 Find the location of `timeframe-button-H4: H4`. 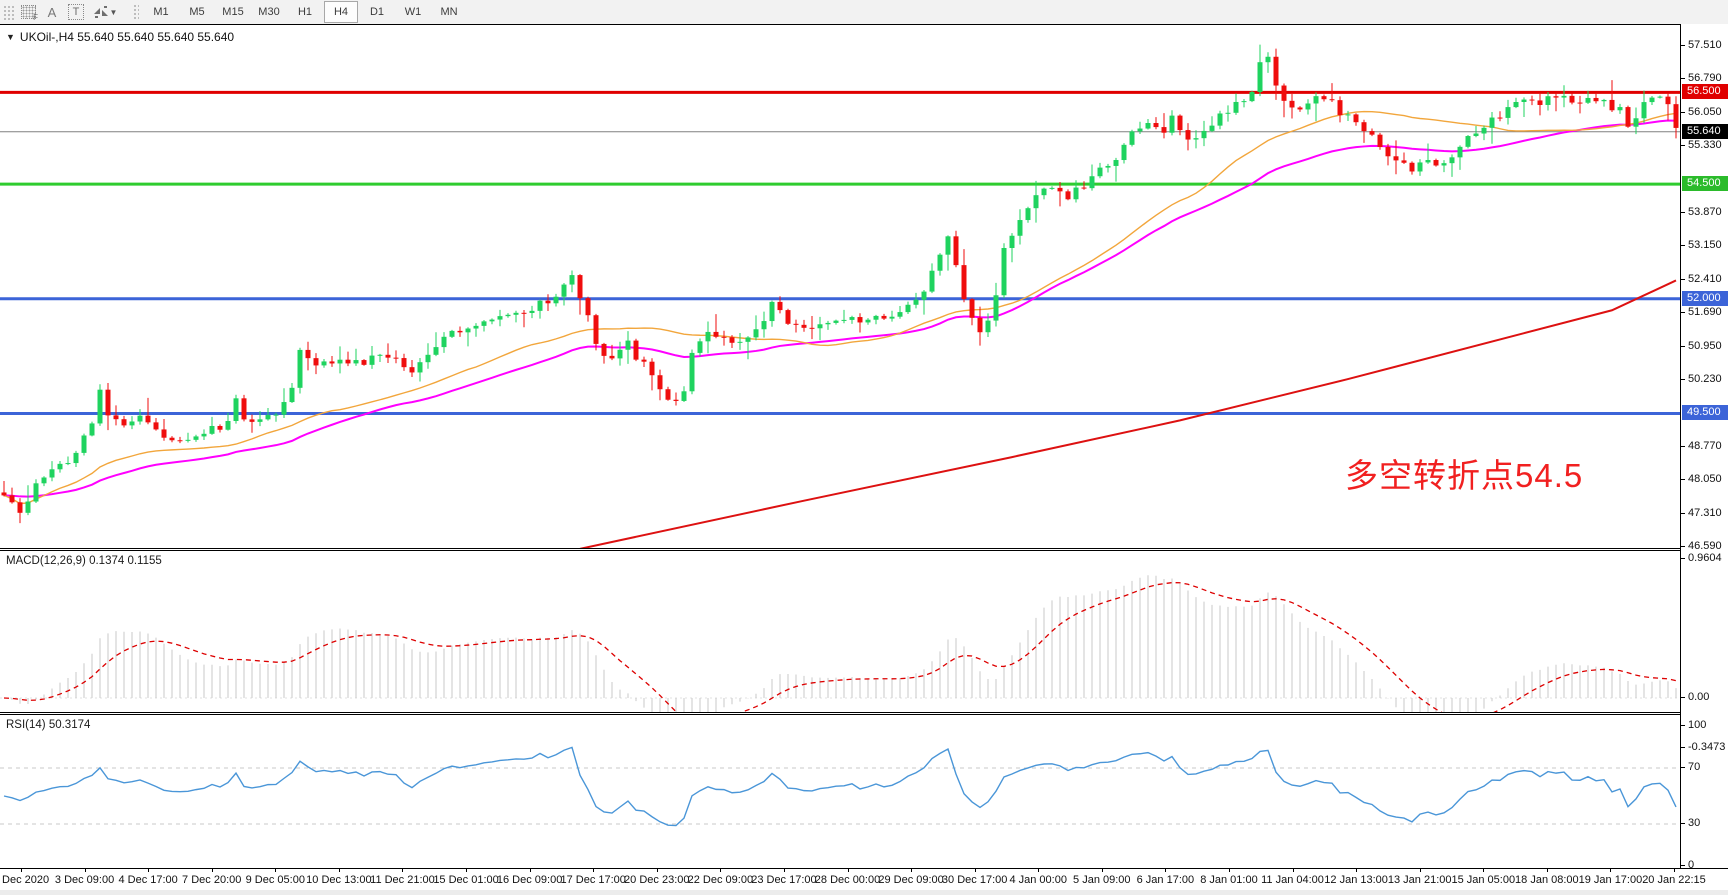

timeframe-button-H4: H4 is located at coordinates (341, 12).